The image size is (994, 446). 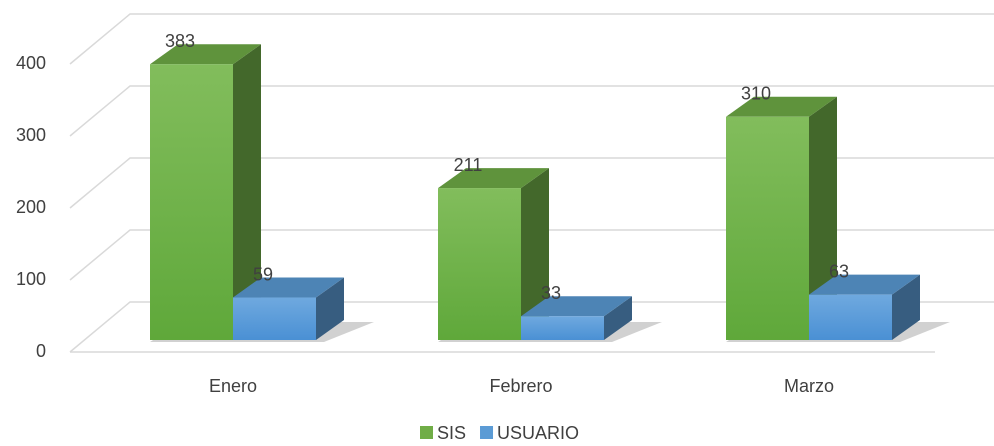 I want to click on data-label: 383, so click(x=180, y=41).